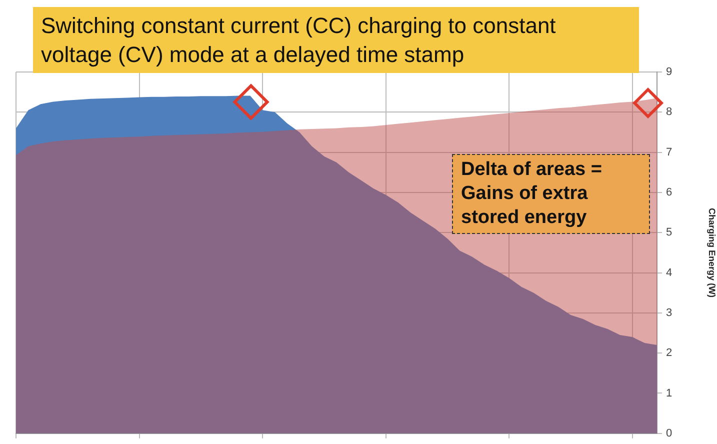 The image size is (717, 444). I want to click on y-tick-label: 6, so click(669, 192).